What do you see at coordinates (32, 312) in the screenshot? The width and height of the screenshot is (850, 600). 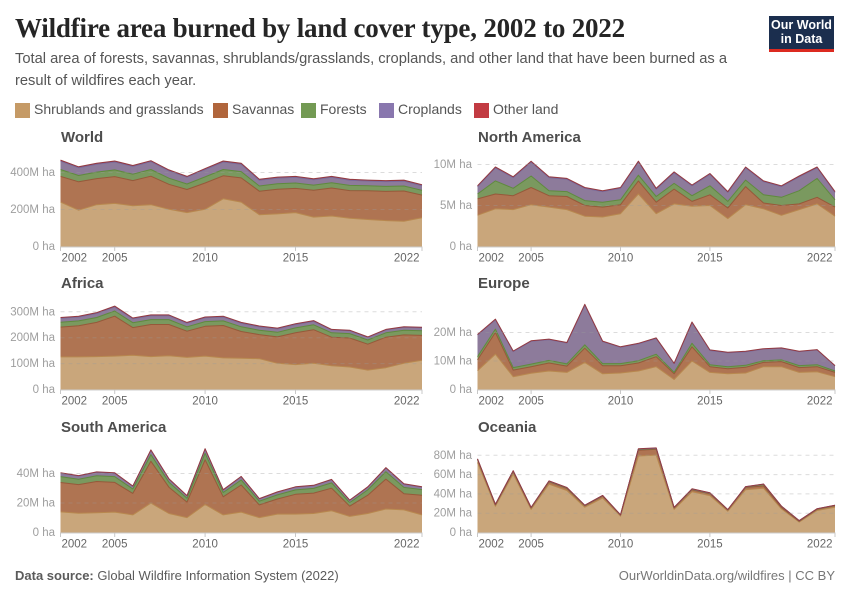 I see `svg-text: 300M ha` at bounding box center [32, 312].